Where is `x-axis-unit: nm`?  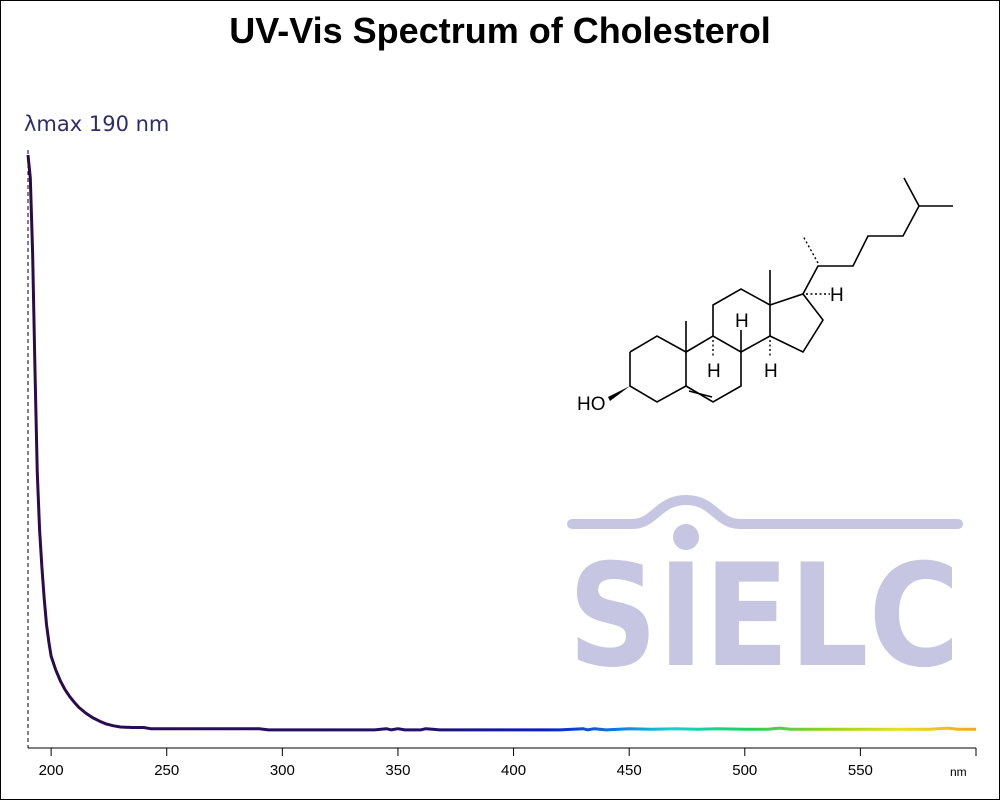
x-axis-unit: nm is located at coordinates (958, 772).